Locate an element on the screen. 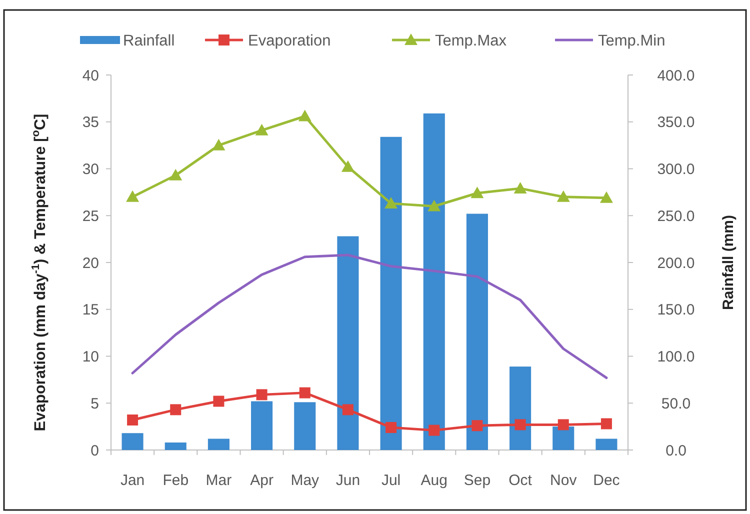  legend-label: Rainfall is located at coordinates (149, 41).